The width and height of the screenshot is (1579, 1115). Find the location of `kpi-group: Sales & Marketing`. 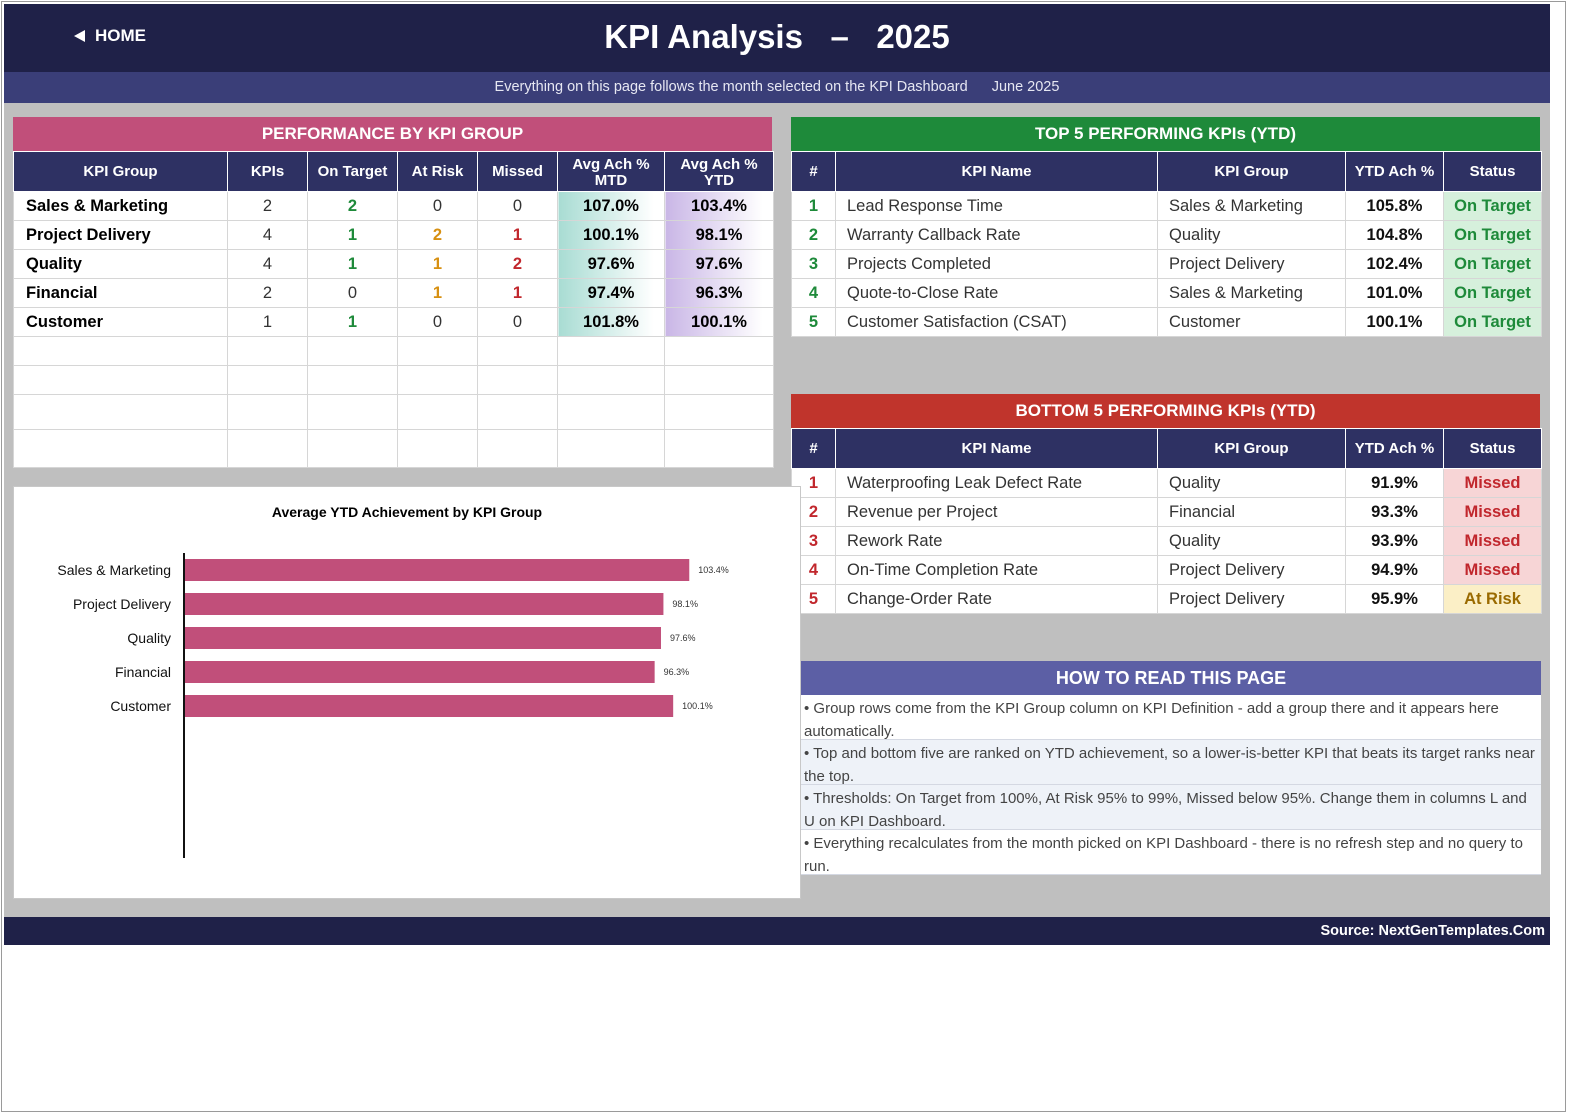

kpi-group: Sales & Marketing is located at coordinates (1251, 293).